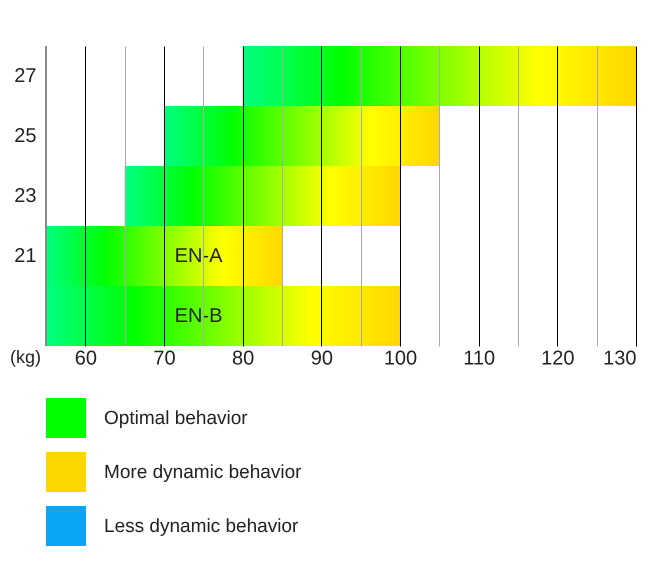 Image resolution: width=659 pixels, height=567 pixels. Describe the element at coordinates (25, 357) in the screenshot. I see `x-axis-title: (kg)` at that location.